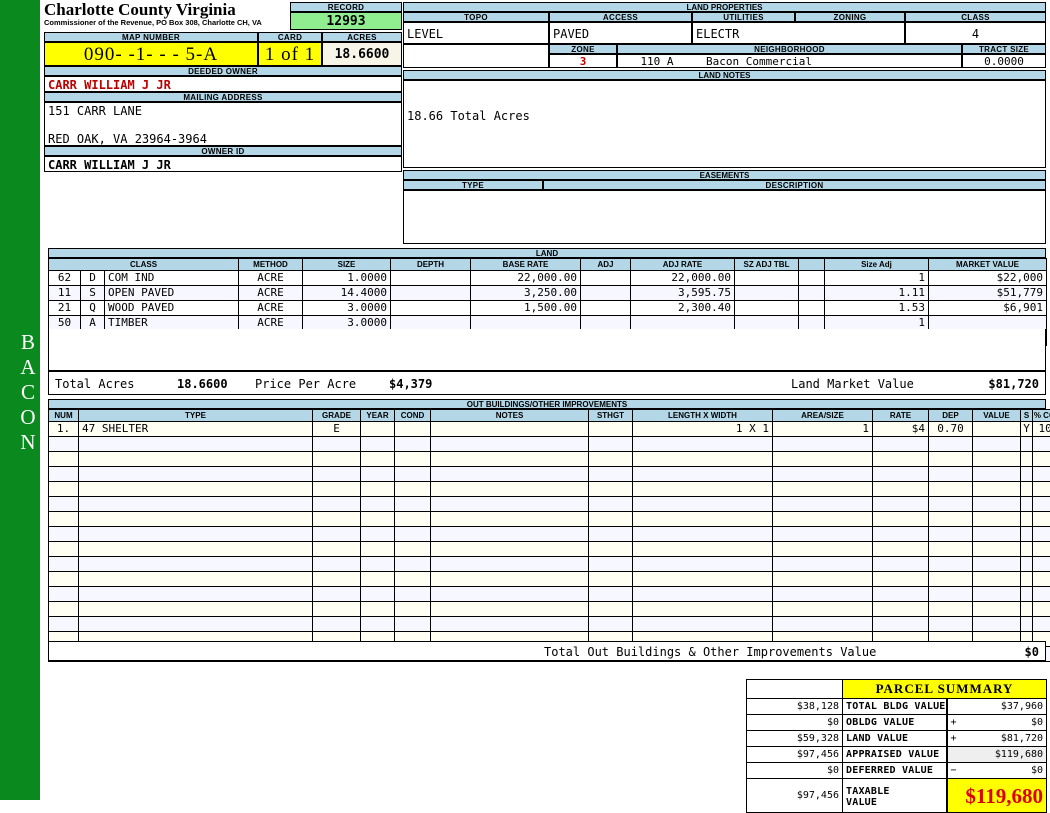 This screenshot has height=813, width=1050. What do you see at coordinates (724, 124) in the screenshot?
I see `land-notes-body: 18.66 Total Acres` at bounding box center [724, 124].